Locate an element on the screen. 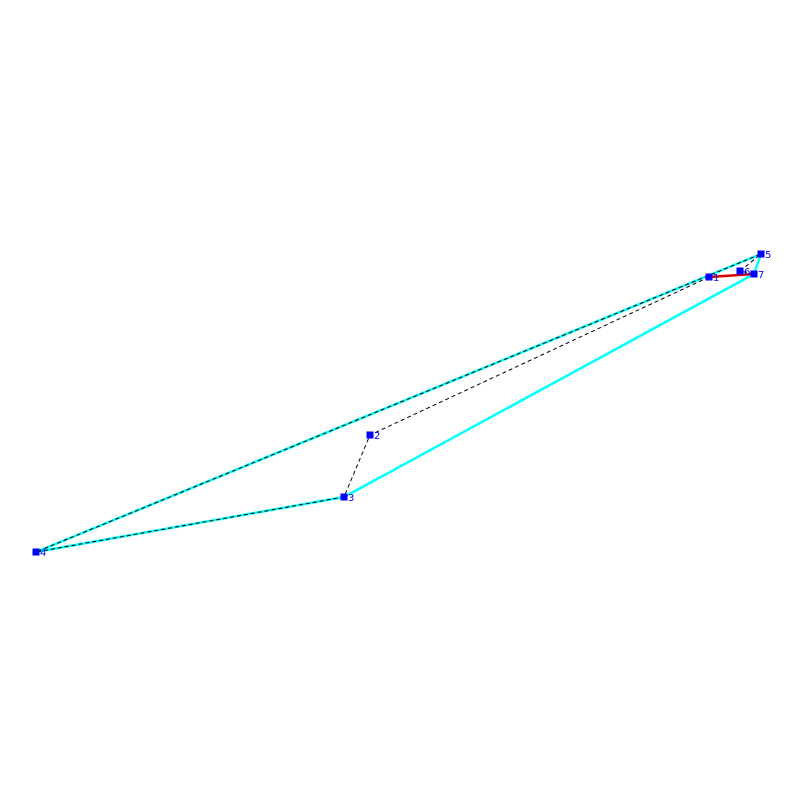 This screenshot has width=800, height=800. point-label-6: 6 is located at coordinates (747, 272).